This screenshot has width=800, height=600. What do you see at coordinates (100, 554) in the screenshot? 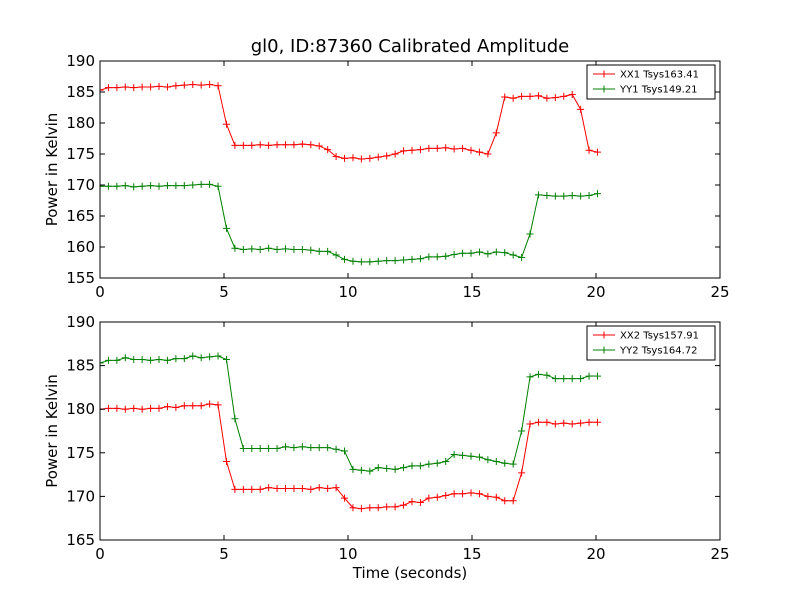
I see `x-tick-label: 0` at bounding box center [100, 554].